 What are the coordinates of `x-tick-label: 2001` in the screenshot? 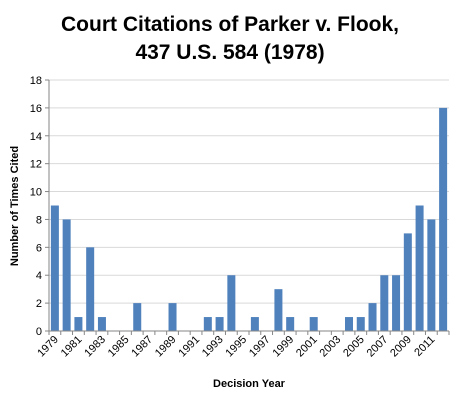 It's located at (307, 347).